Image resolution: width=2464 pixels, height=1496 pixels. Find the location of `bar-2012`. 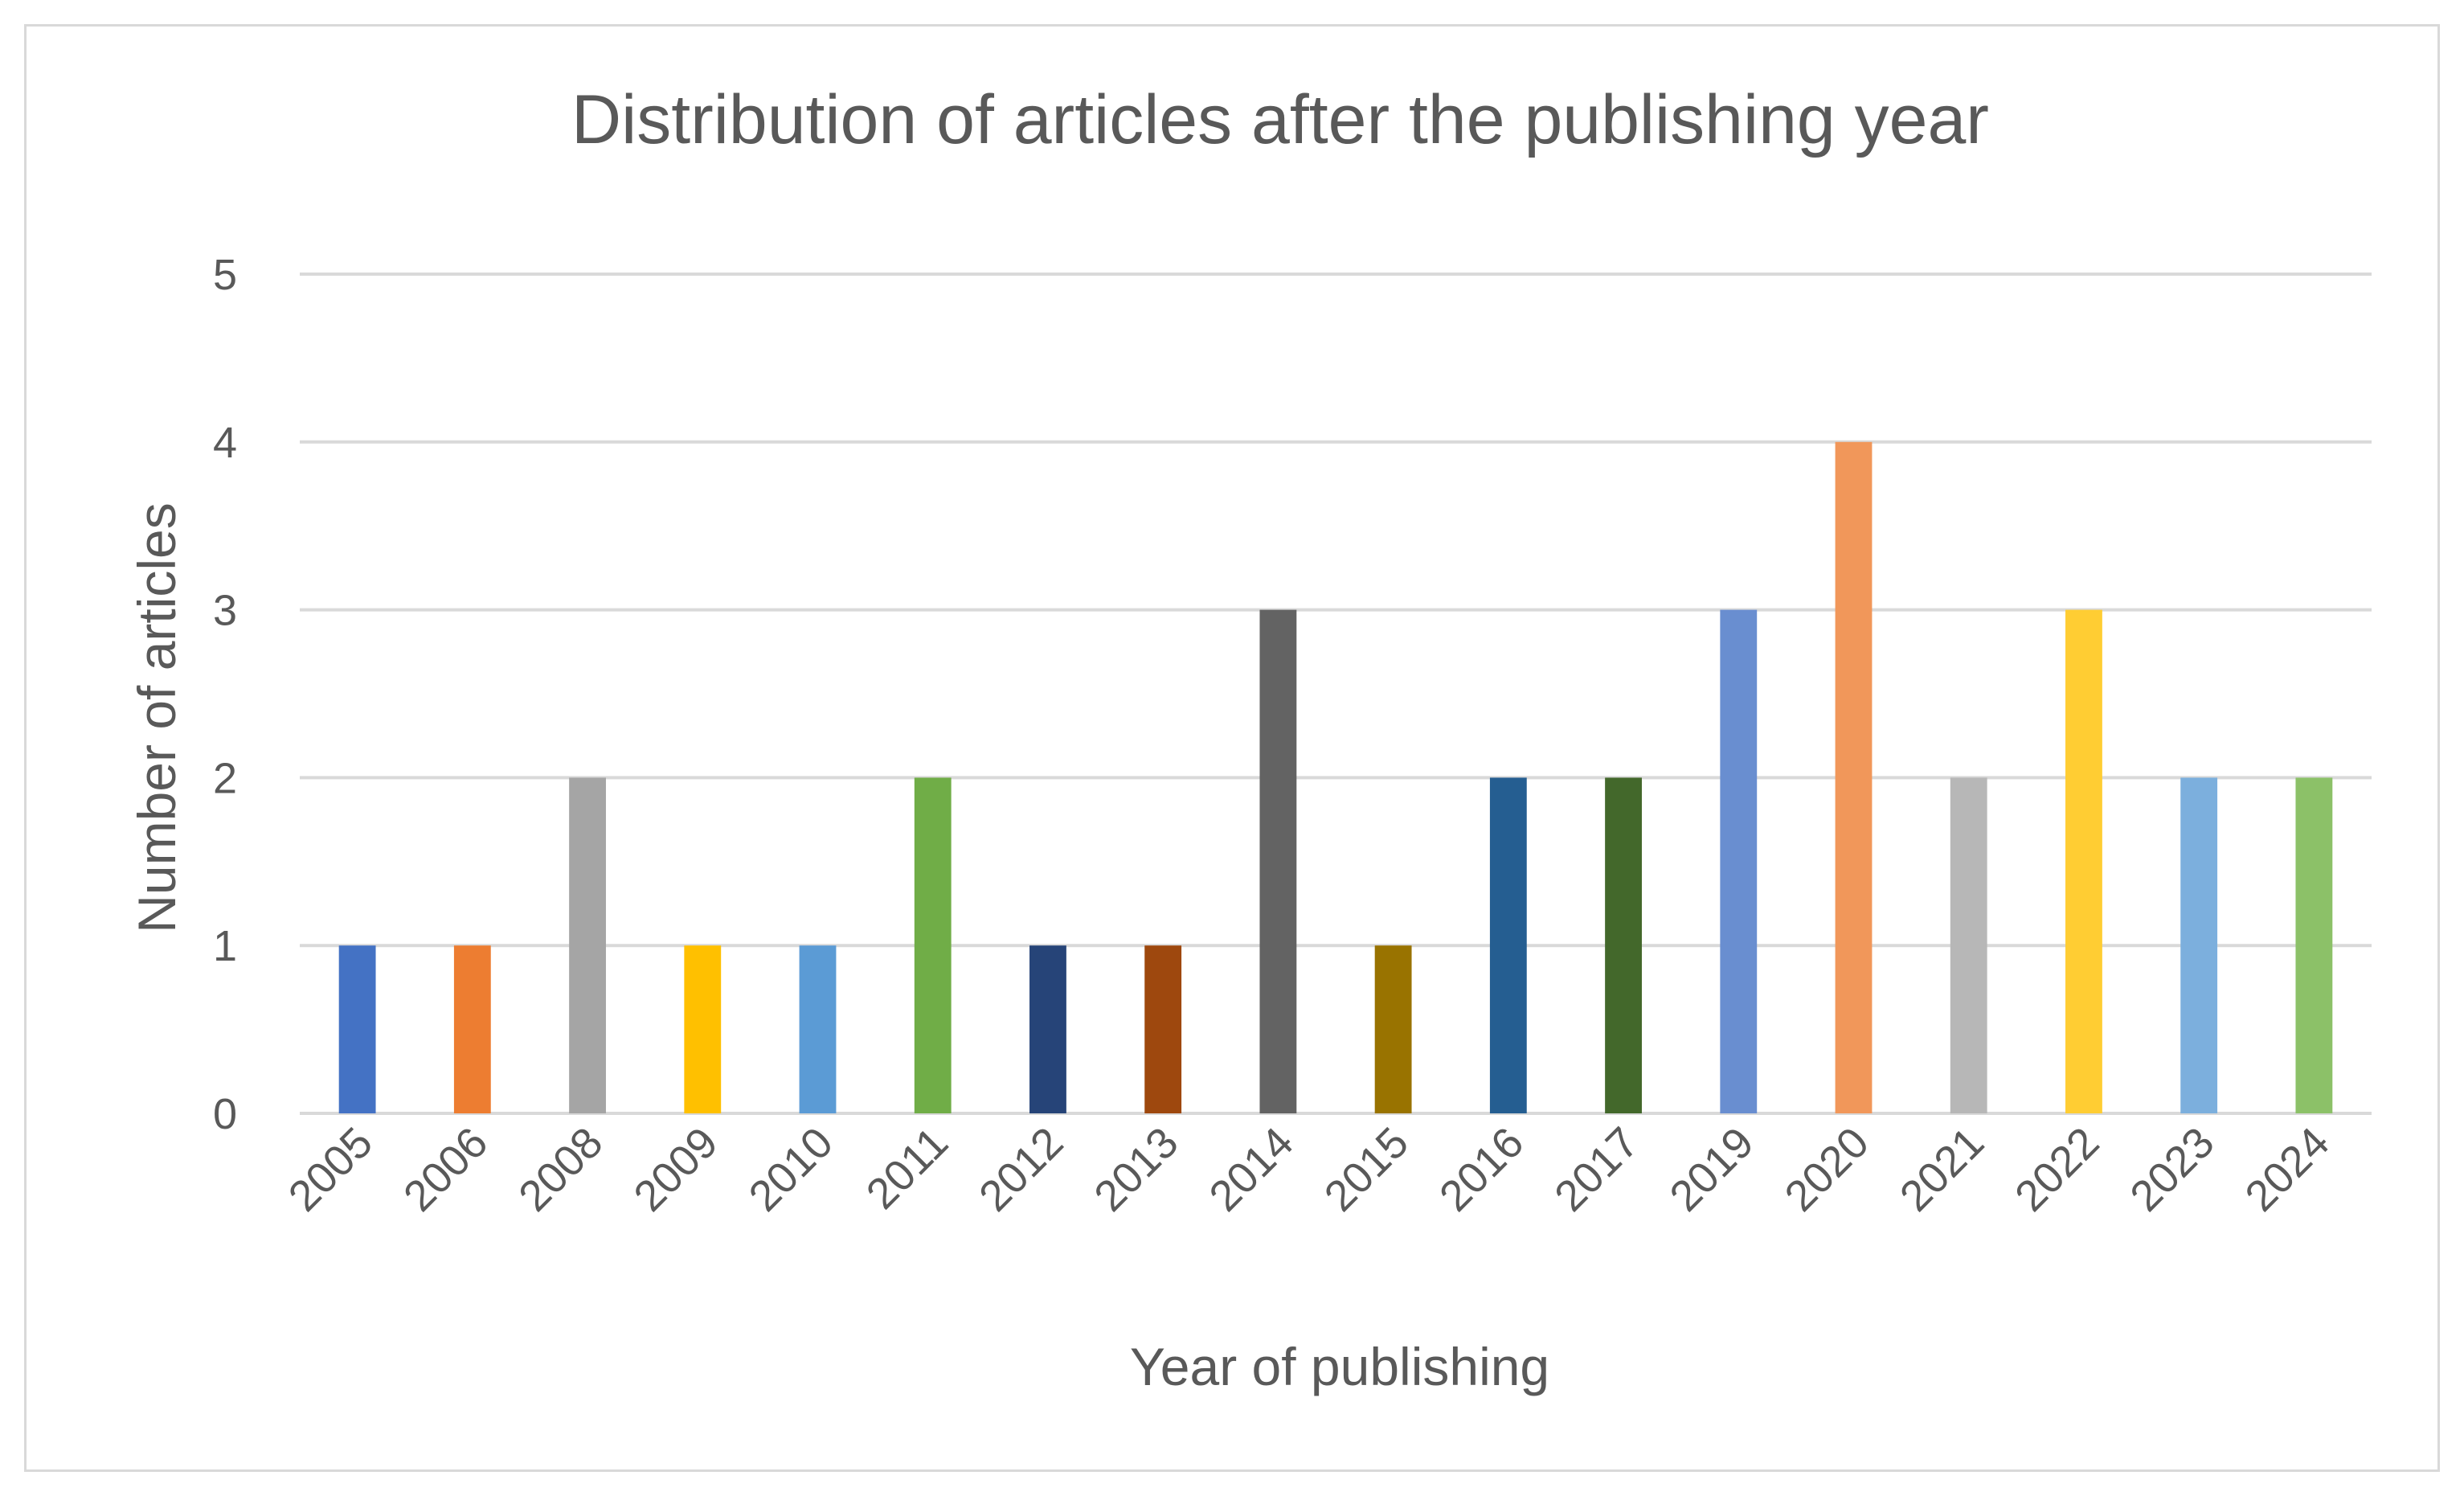

bar-2012 is located at coordinates (1047, 1029).